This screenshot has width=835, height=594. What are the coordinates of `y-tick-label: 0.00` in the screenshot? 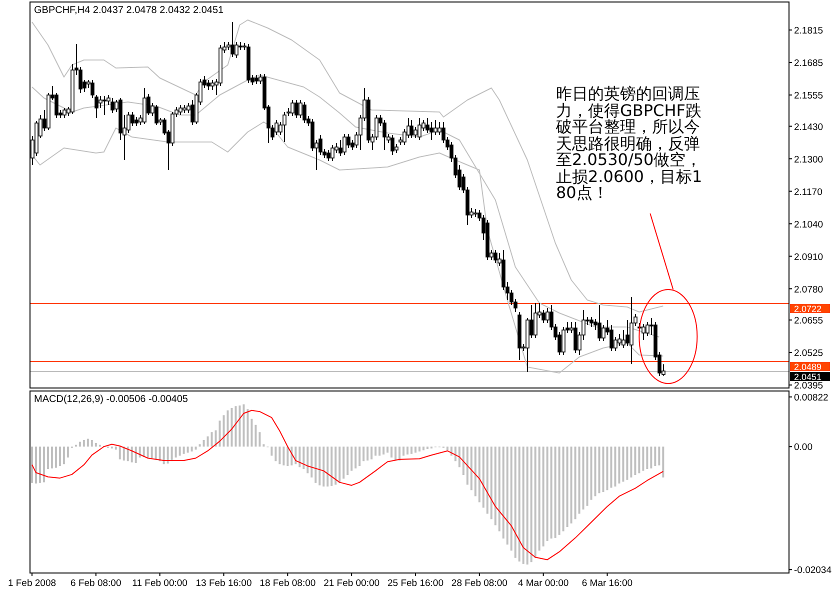 It's located at (803, 448).